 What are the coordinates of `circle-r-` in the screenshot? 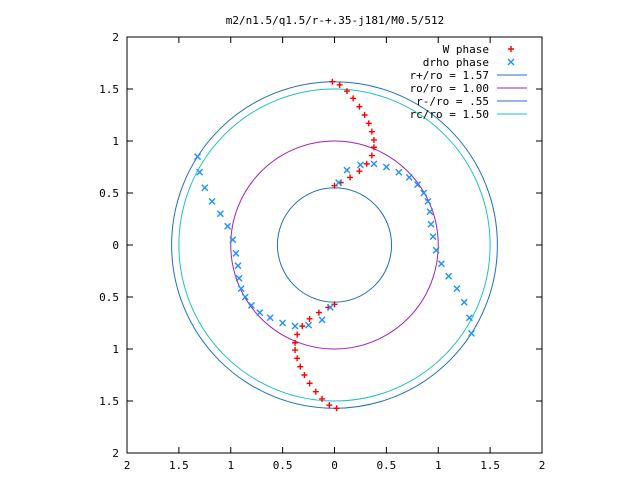 It's located at (334, 245).